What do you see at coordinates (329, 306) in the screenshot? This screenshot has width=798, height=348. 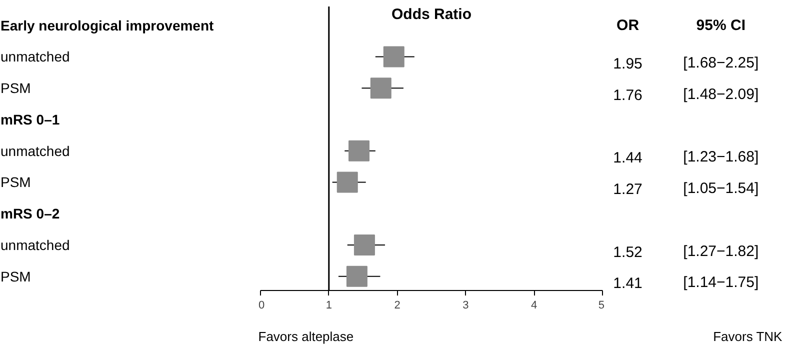 I see `x-tick-label: 1` at bounding box center [329, 306].